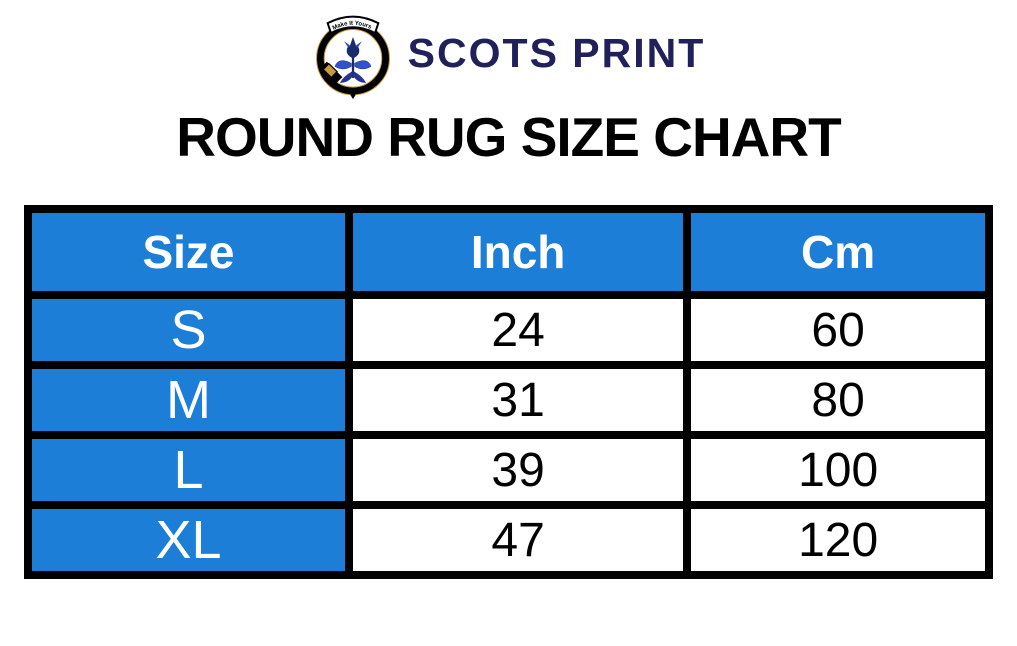 This screenshot has width=1017, height=646. Describe the element at coordinates (518, 540) in the screenshot. I see `cell-inch-xl: 47` at that location.